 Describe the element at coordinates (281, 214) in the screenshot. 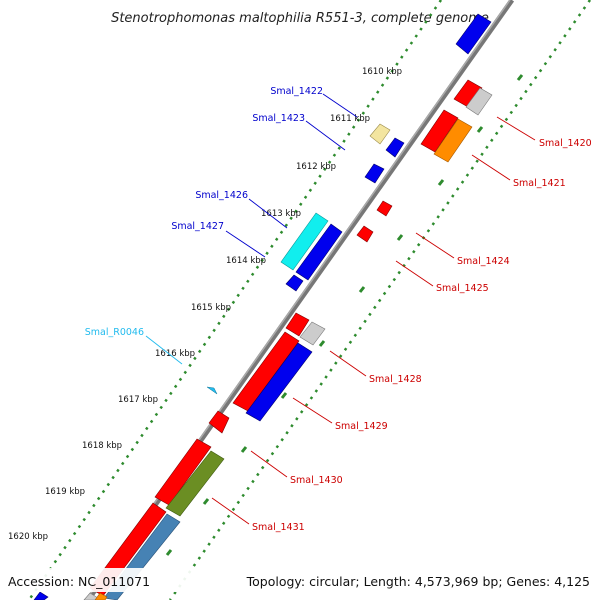

I see `scale-label-1613: 1613 kbp` at that location.